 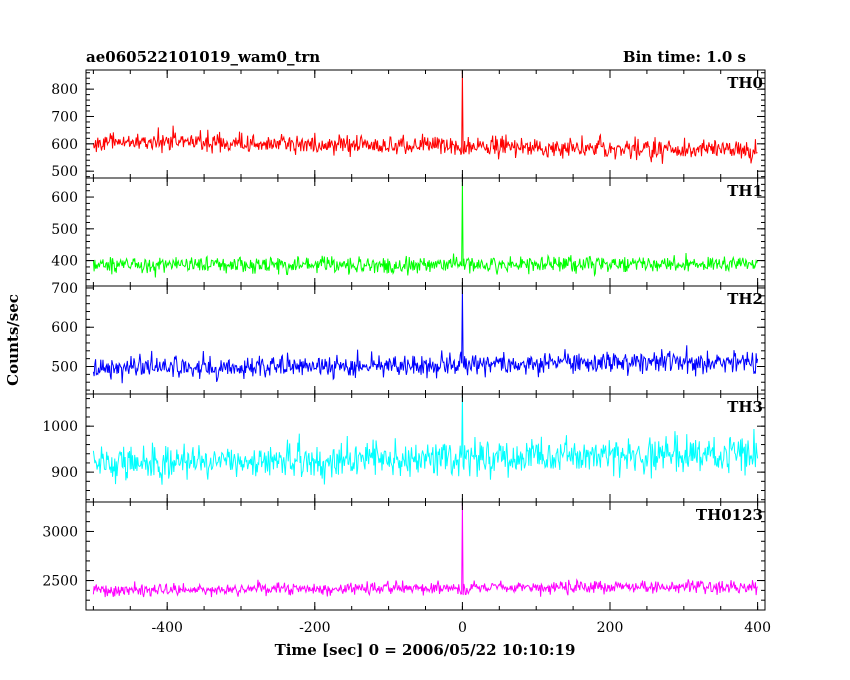 What do you see at coordinates (425, 440) in the screenshot?
I see `series-line-th3` at bounding box center [425, 440].